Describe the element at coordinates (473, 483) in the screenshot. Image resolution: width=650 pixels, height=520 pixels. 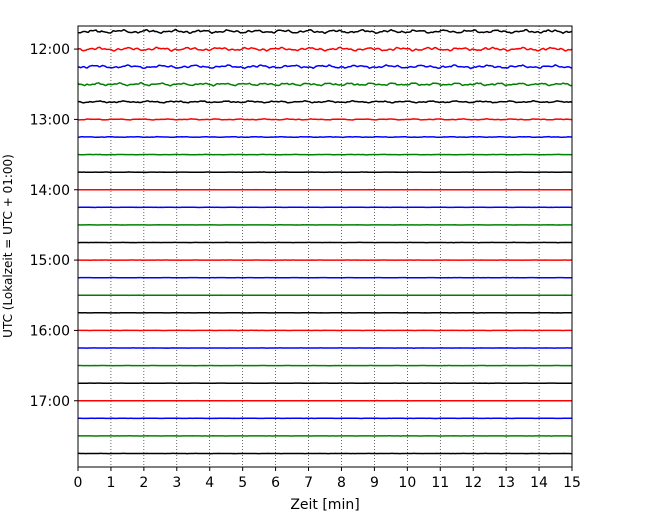
I see `x-tick-label: 12` at that location.